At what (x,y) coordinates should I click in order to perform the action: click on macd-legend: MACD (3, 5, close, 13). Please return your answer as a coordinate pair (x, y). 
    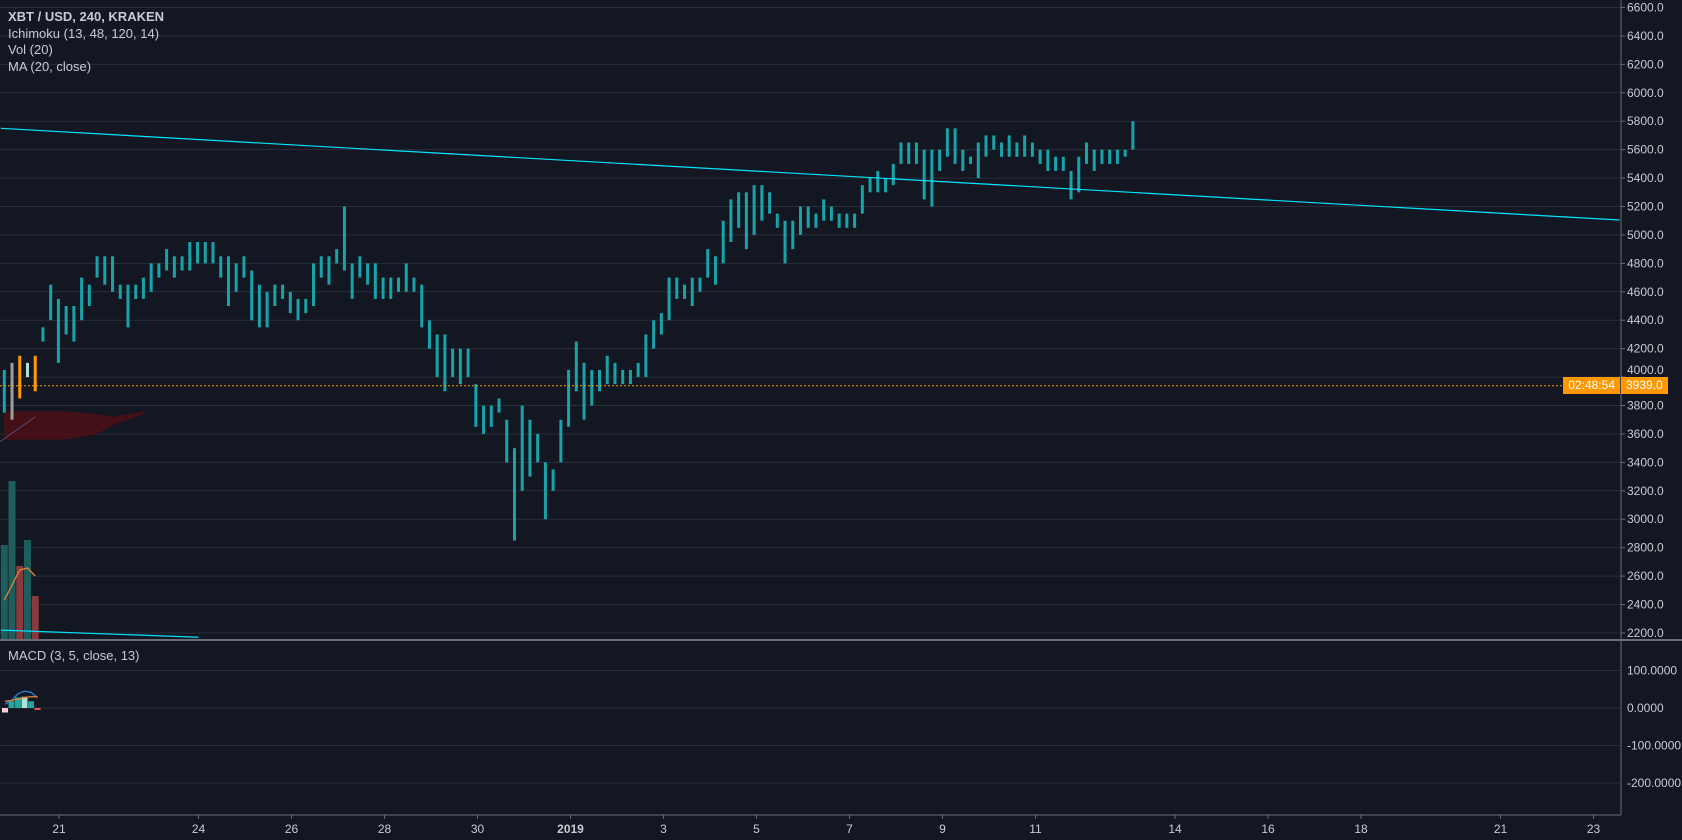
    Looking at the image, I should click on (74, 655).